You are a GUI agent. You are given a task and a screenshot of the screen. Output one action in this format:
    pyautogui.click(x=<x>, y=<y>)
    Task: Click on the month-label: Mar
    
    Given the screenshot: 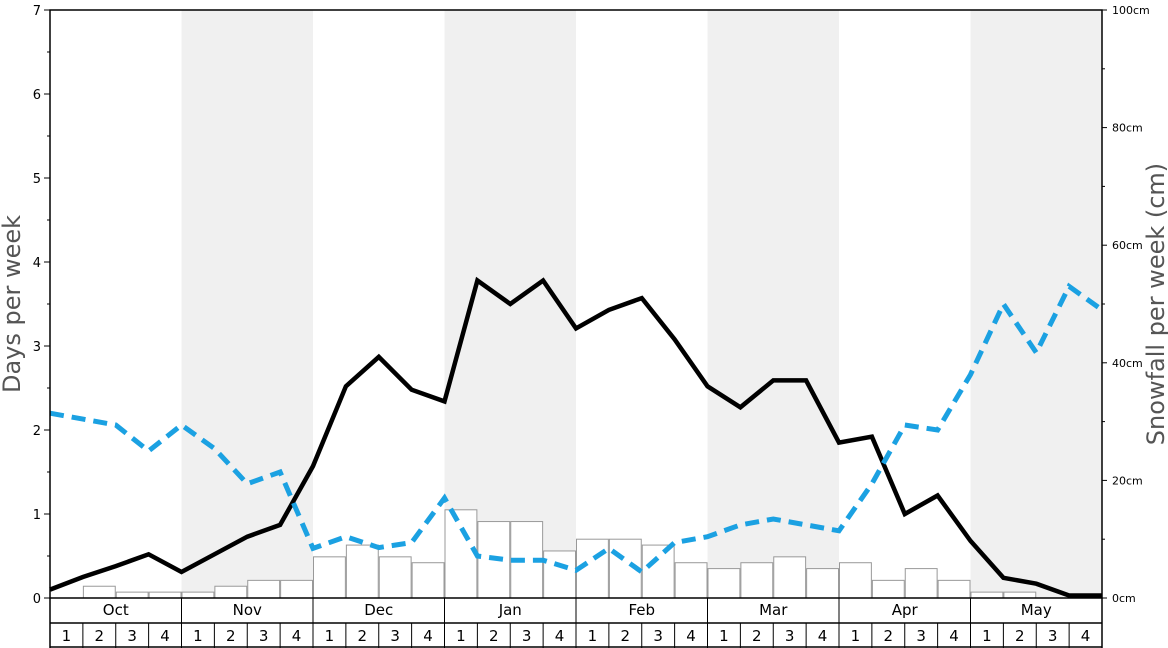 What is the action you would take?
    pyautogui.click(x=773, y=610)
    